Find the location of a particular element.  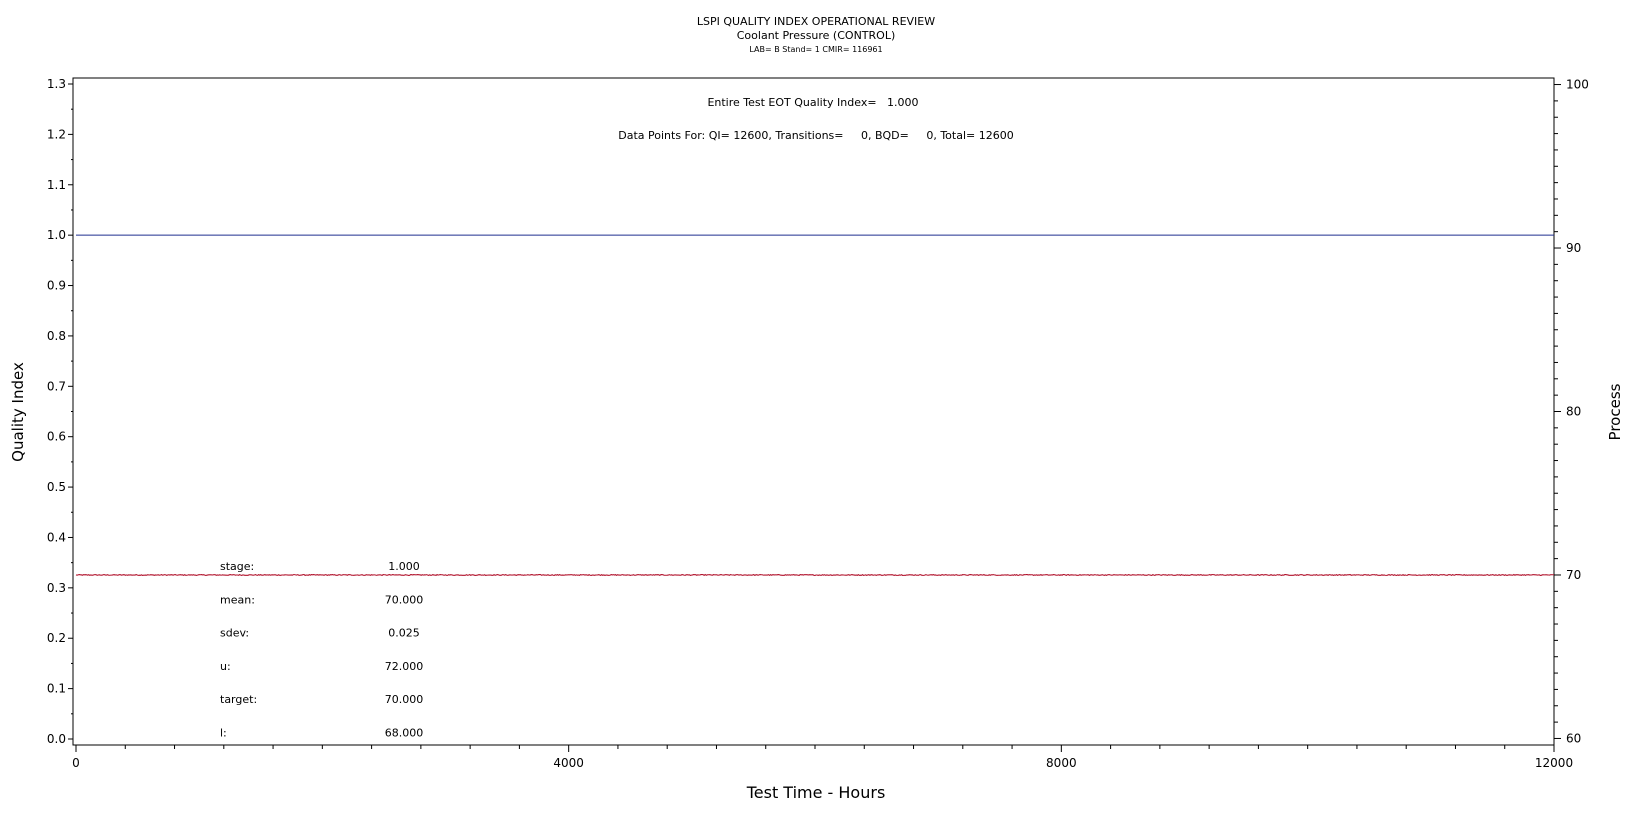

y-left-tick-label: 0.9 is located at coordinates (56, 286).